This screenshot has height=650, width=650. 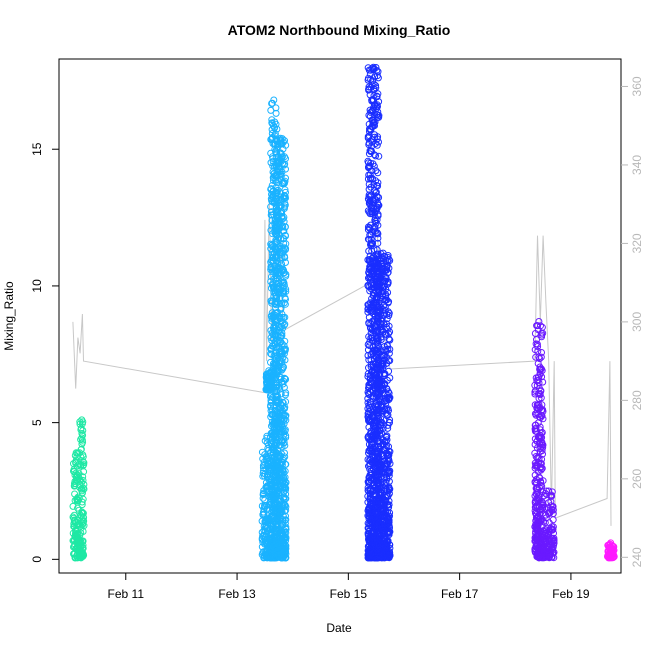 I want to click on y-tick-label: 10, so click(x=37, y=286).